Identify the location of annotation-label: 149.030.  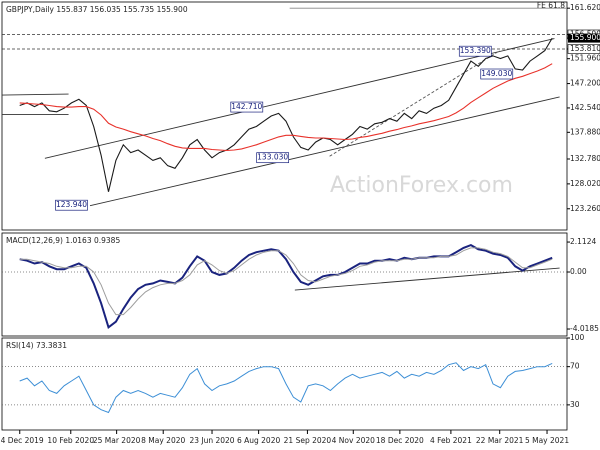
(496, 73).